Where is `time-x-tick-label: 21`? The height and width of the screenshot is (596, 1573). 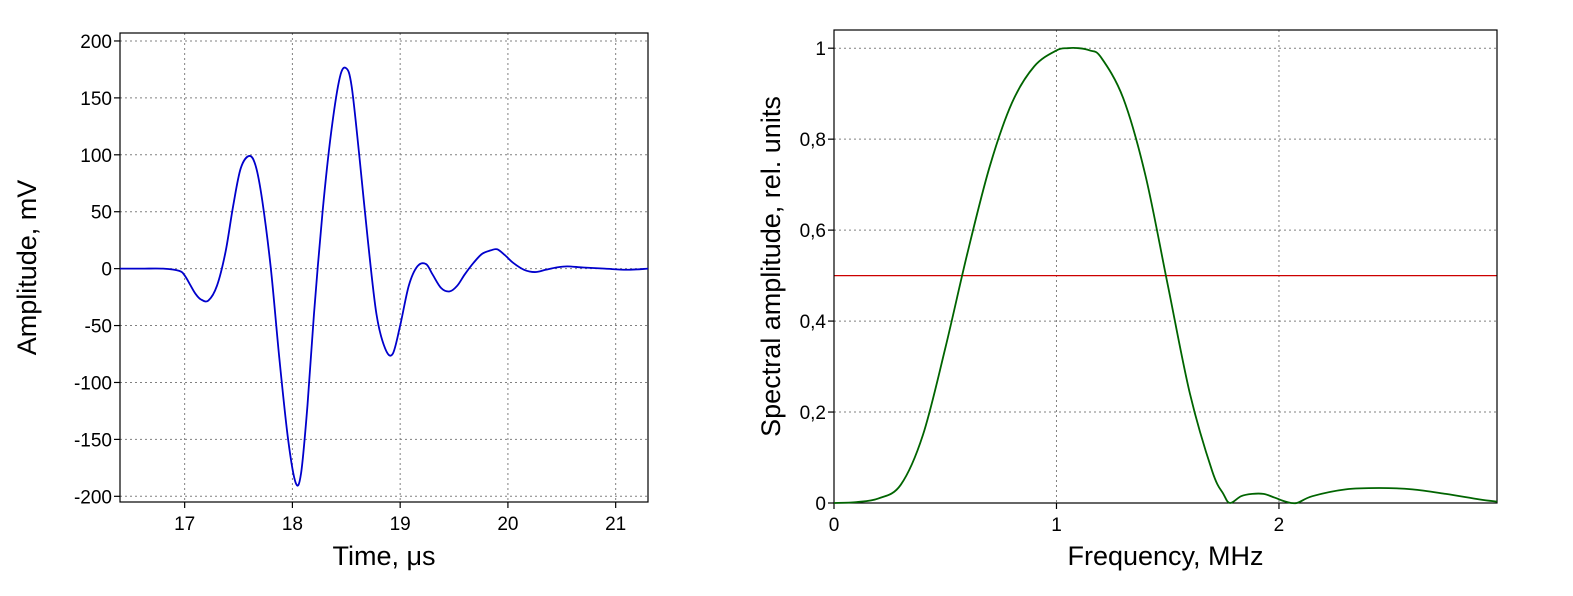
time-x-tick-label: 21 is located at coordinates (615, 524).